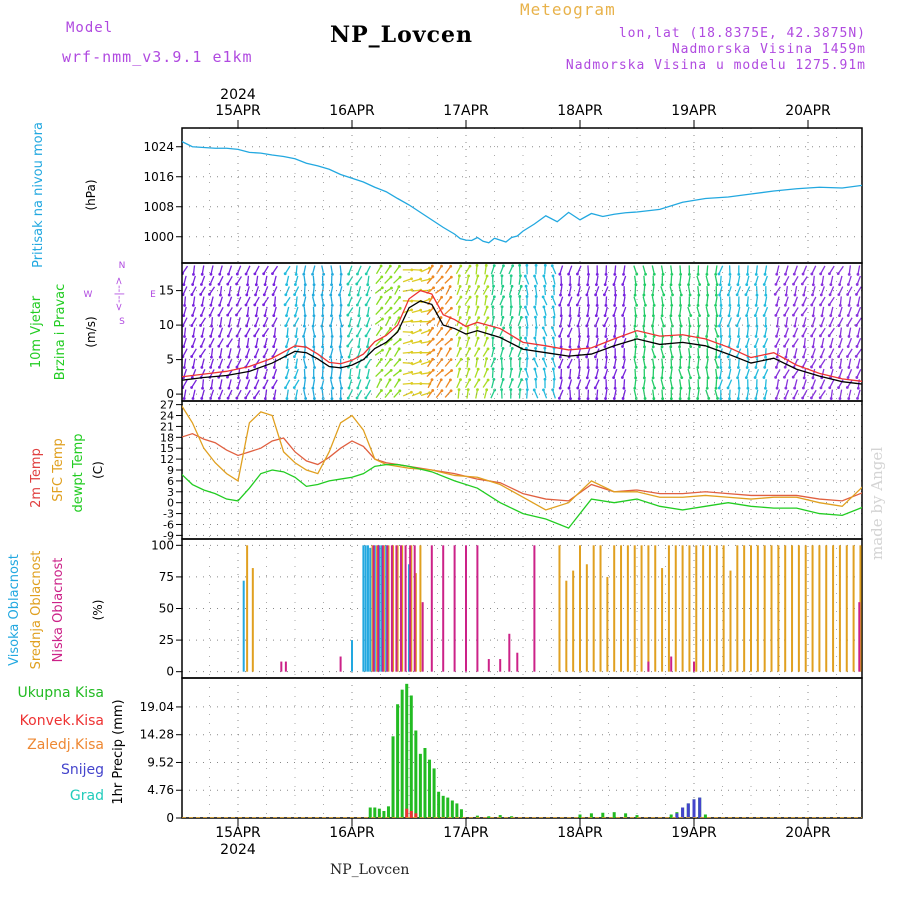 Image resolution: width=900 pixels, height=900 pixels. What do you see at coordinates (170, 394) in the screenshot?
I see `y-tick-label: 0` at bounding box center [170, 394].